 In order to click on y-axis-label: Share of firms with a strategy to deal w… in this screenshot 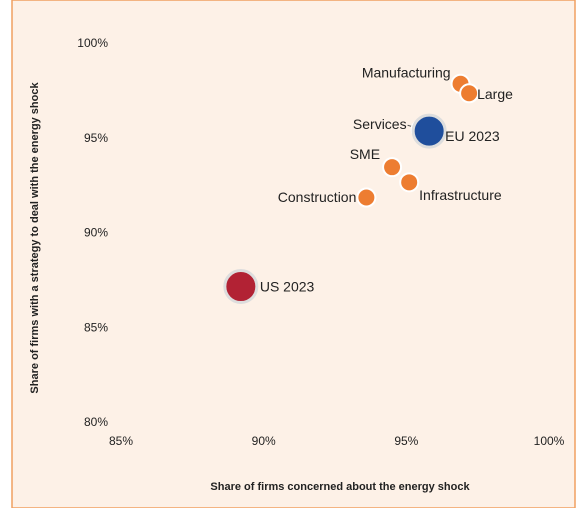, I will do `click(35, 238)`.